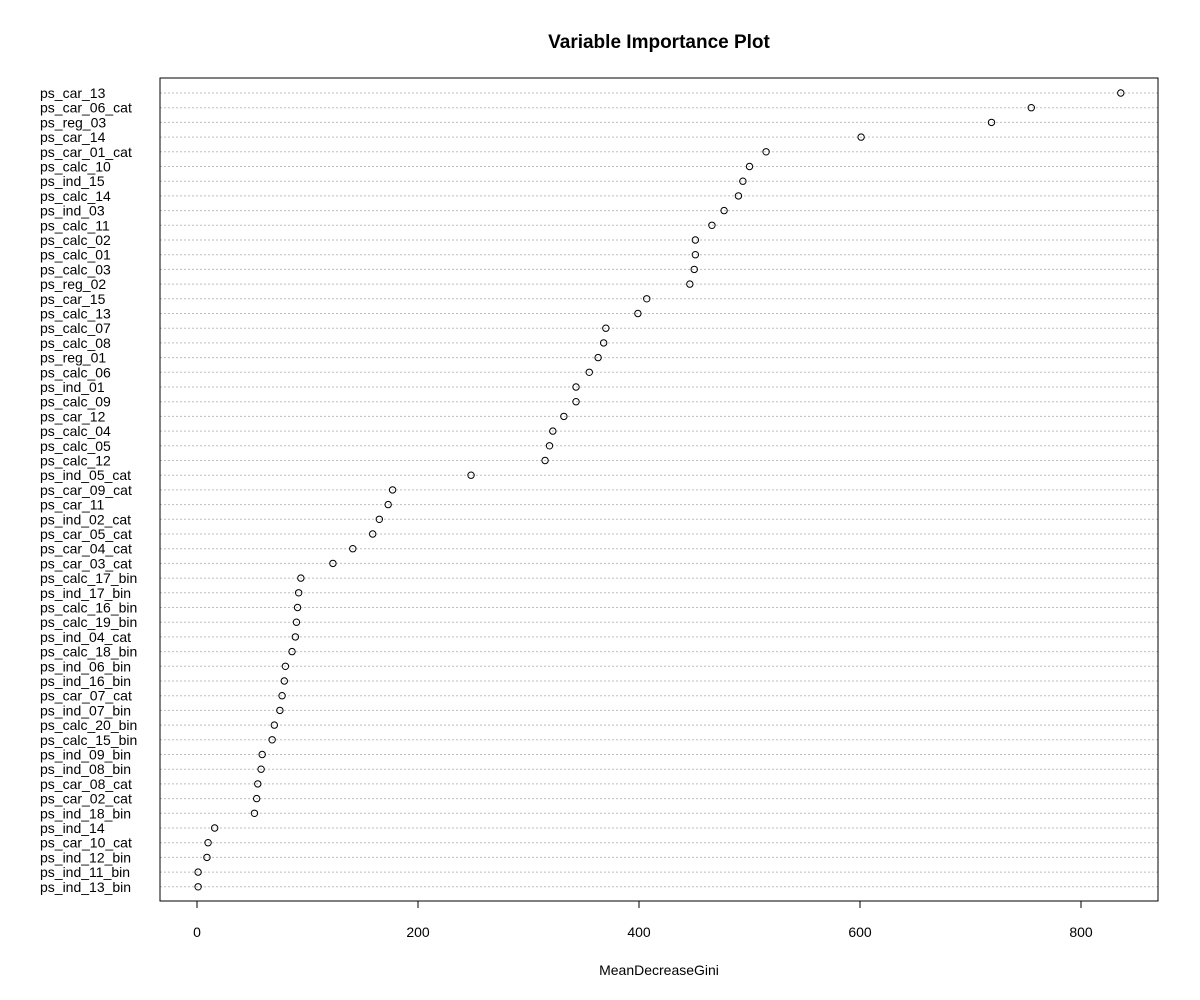 The width and height of the screenshot is (1200, 1000). I want to click on variable-label: ps_ind_07_bin, so click(85, 710).